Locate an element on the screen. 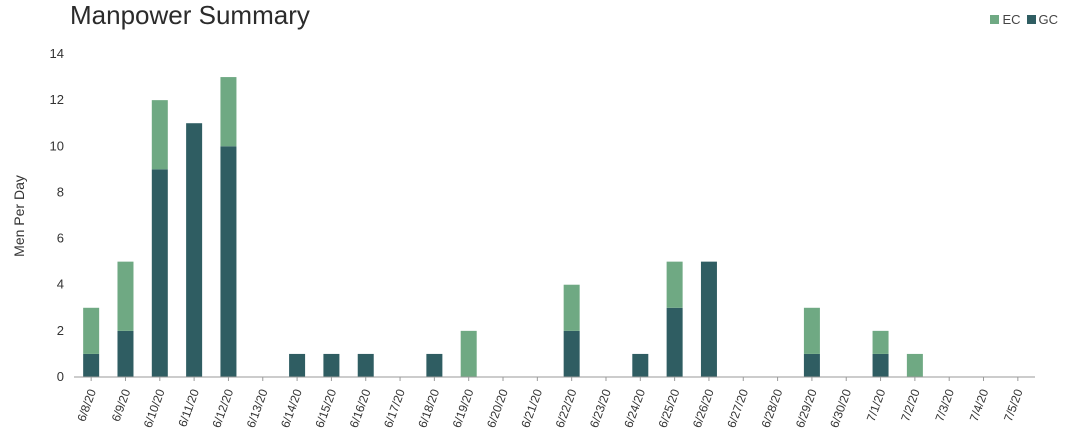 The image size is (1070, 445). x-tick-label: 6/29/20 is located at coordinates (806, 408).